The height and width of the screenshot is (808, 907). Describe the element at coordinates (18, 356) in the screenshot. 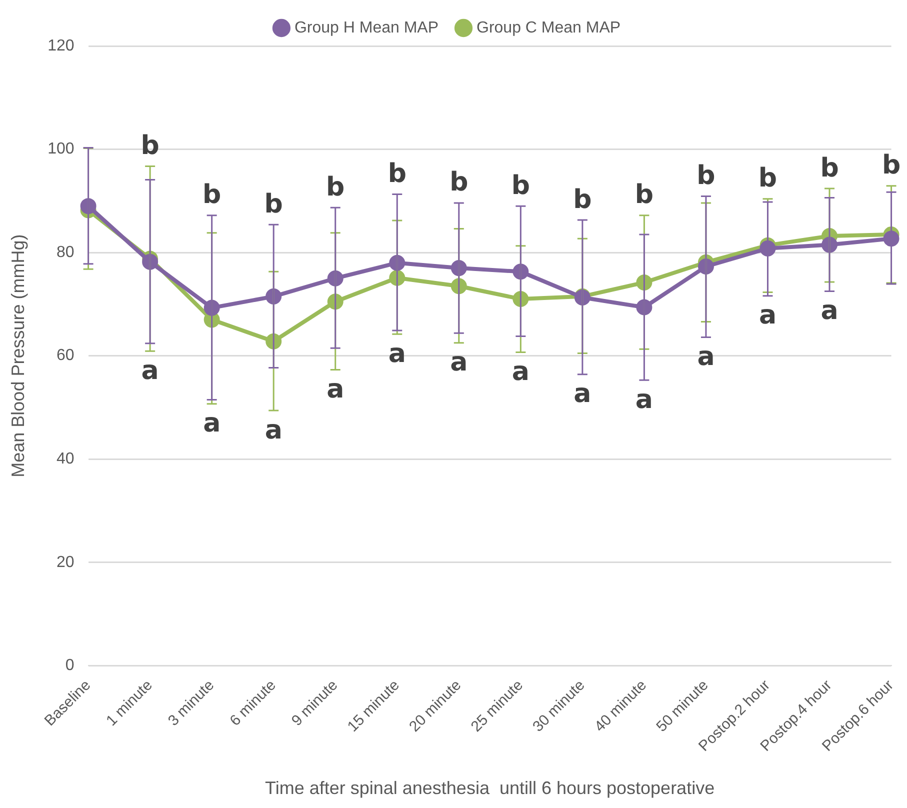

I see `y-axis-title: Mean Blood Pressure (mmHg)` at that location.